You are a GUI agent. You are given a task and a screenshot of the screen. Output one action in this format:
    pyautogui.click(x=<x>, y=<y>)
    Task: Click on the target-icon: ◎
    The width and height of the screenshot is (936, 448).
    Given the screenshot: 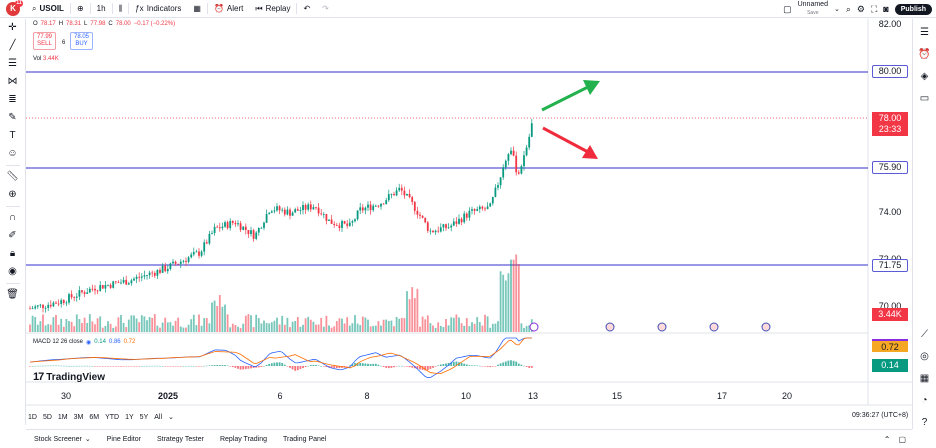 What is the action you would take?
    pyautogui.click(x=924, y=356)
    